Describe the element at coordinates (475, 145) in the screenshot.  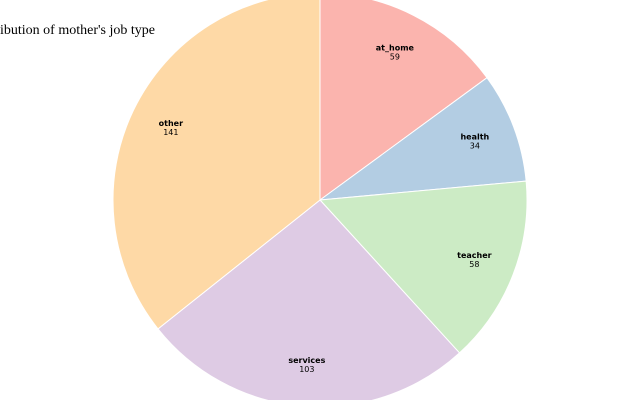
I see `slice-value: 34` at that location.